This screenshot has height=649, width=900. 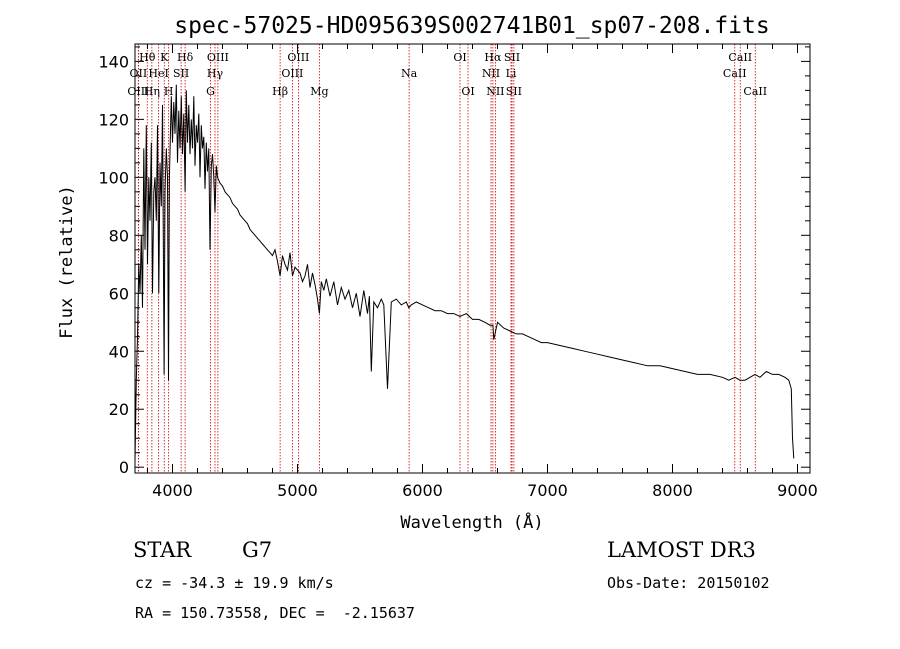 I want to click on y-tick-label-6: 120, so click(x=113, y=119).